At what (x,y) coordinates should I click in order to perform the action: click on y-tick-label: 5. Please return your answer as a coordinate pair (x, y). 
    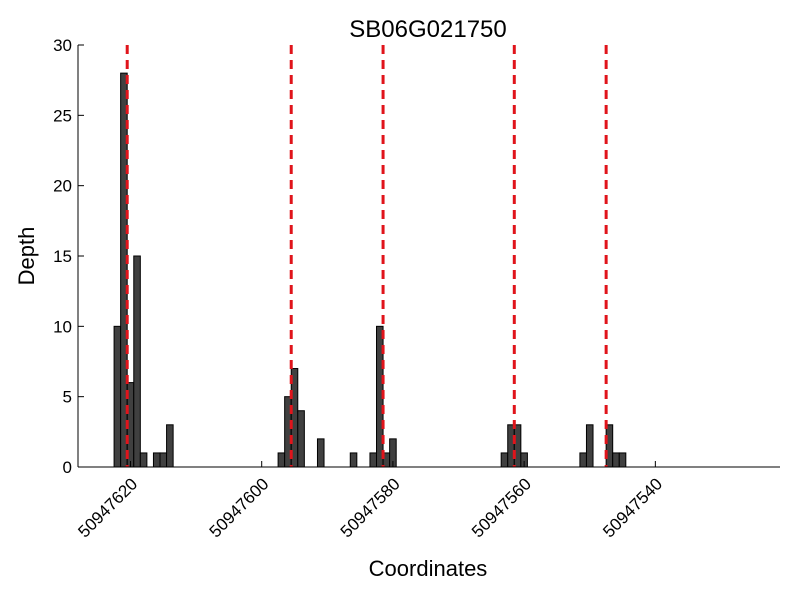
    Looking at the image, I should click on (67, 397).